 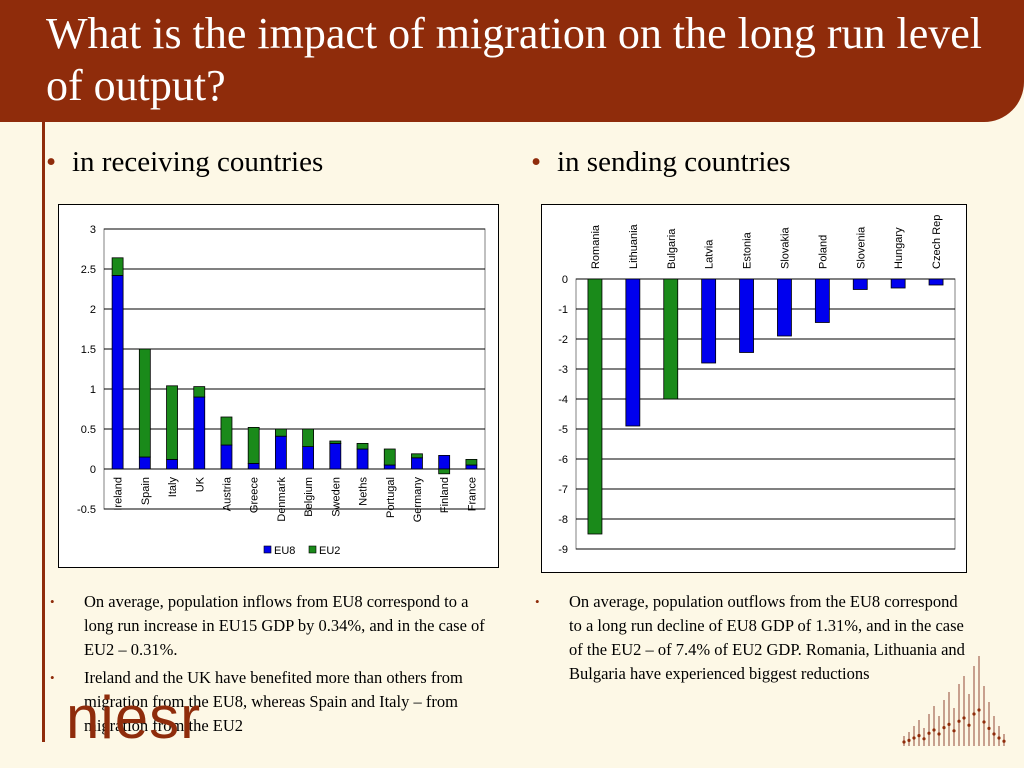 What do you see at coordinates (294, 369) in the screenshot?
I see `plot-area` at bounding box center [294, 369].